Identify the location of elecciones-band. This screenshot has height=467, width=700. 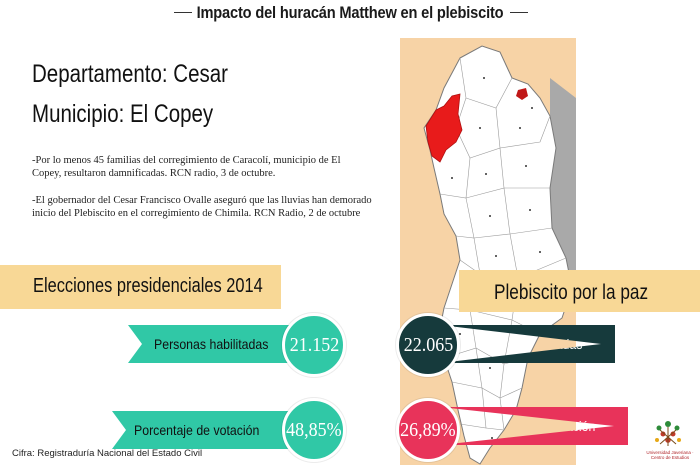
(140, 287).